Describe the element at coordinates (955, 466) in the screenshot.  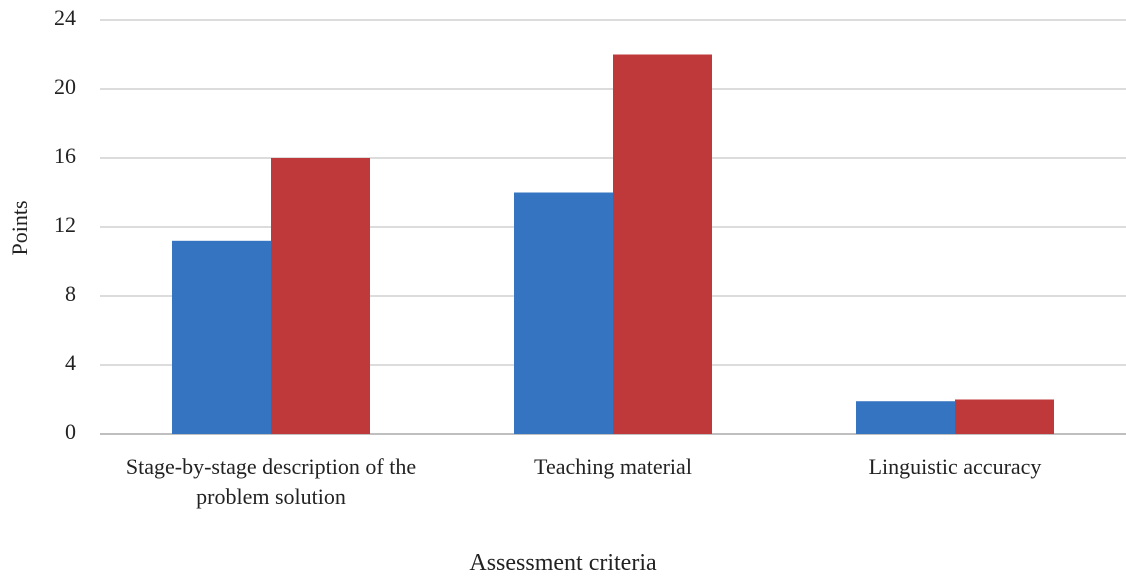
I see `x-tick-label: Linguistic accuracy` at that location.